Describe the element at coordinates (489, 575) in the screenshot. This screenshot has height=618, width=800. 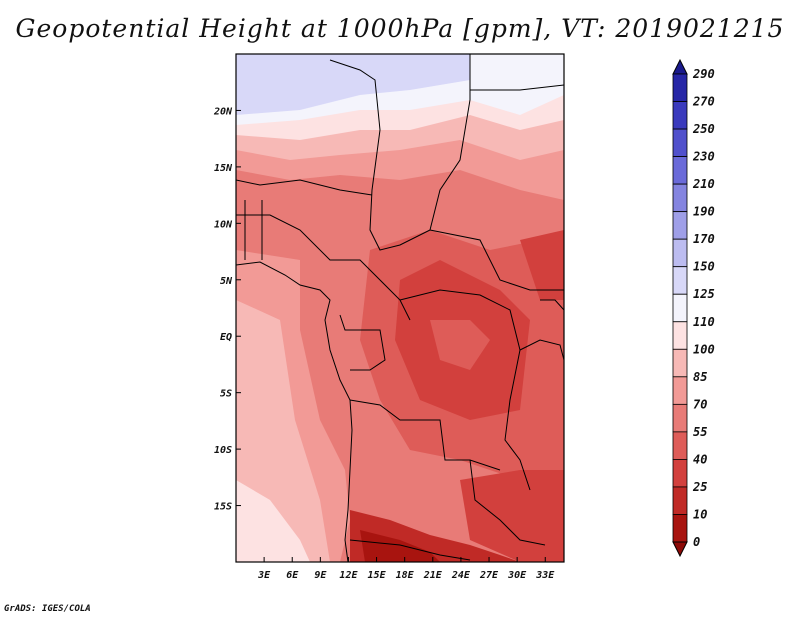
I see `lon-tick-label: 27E` at that location.